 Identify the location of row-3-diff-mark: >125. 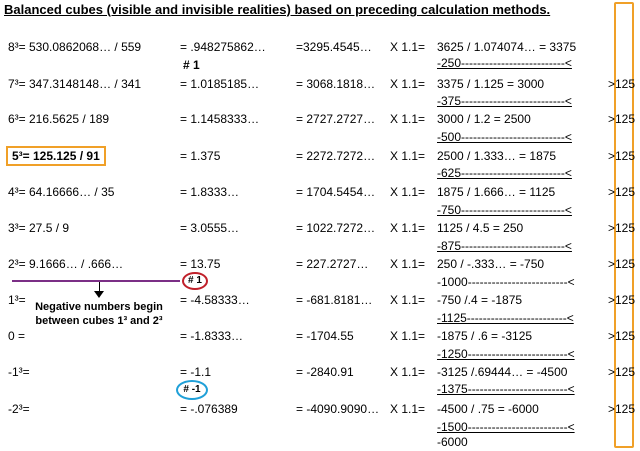
(622, 228).